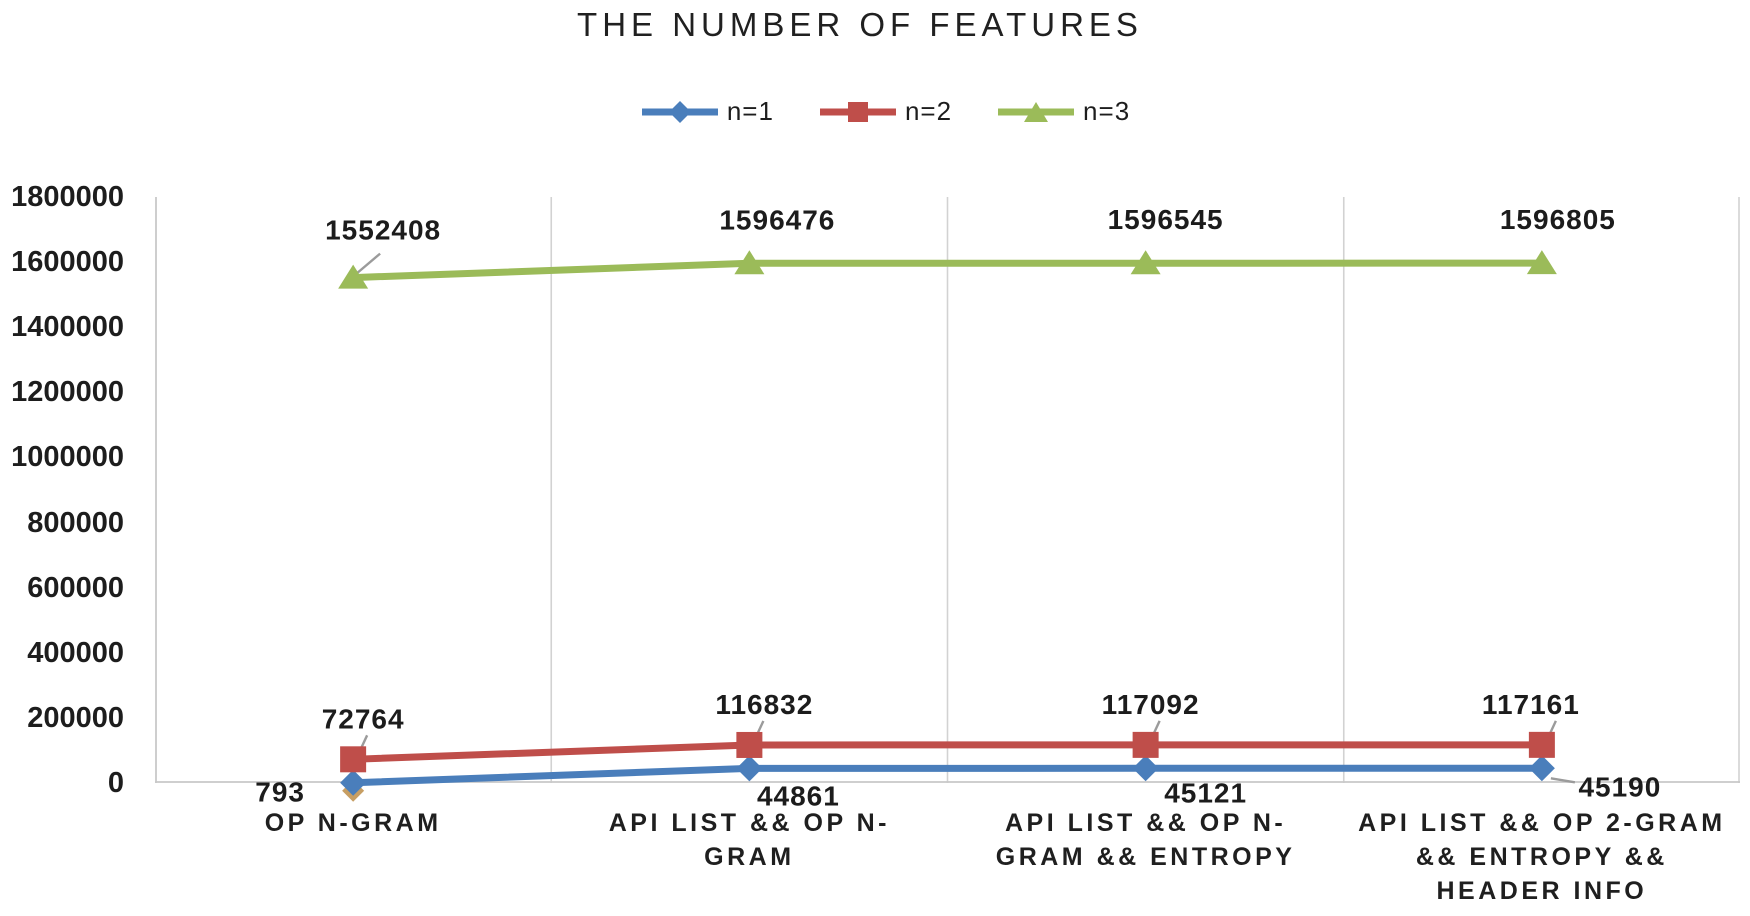 This screenshot has width=1750, height=916. I want to click on y-axis-tick-label: 1000000, so click(67, 457).